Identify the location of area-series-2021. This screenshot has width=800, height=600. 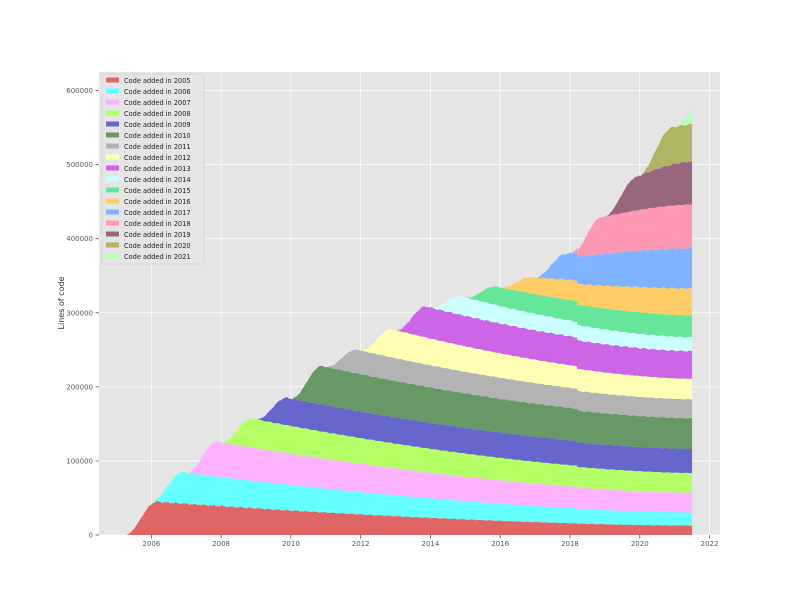
(683, 118).